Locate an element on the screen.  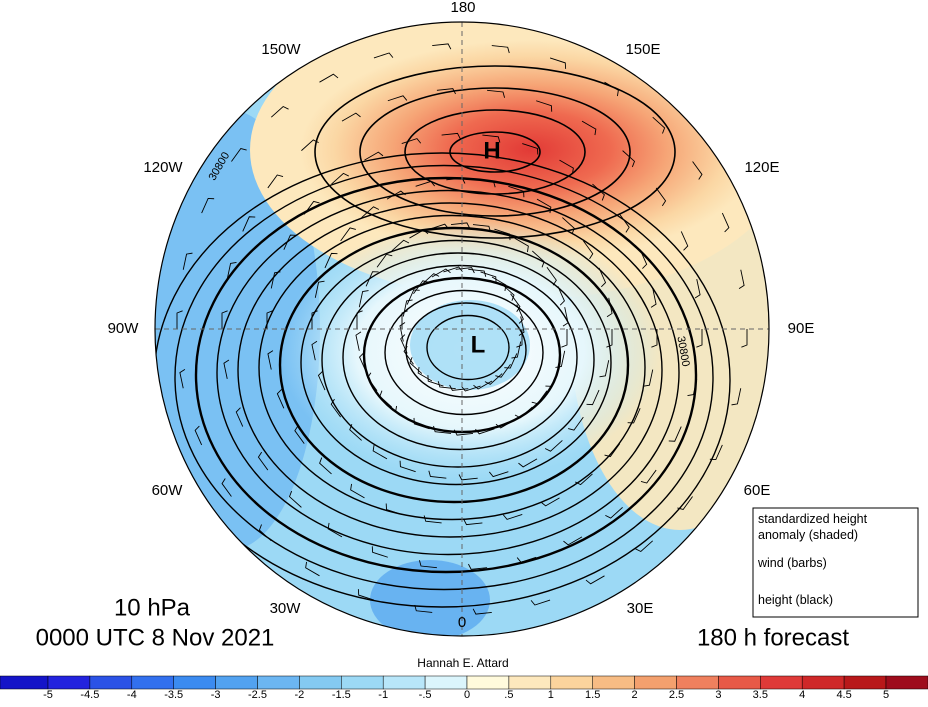
colorbar-label: 3 is located at coordinates (718, 695).